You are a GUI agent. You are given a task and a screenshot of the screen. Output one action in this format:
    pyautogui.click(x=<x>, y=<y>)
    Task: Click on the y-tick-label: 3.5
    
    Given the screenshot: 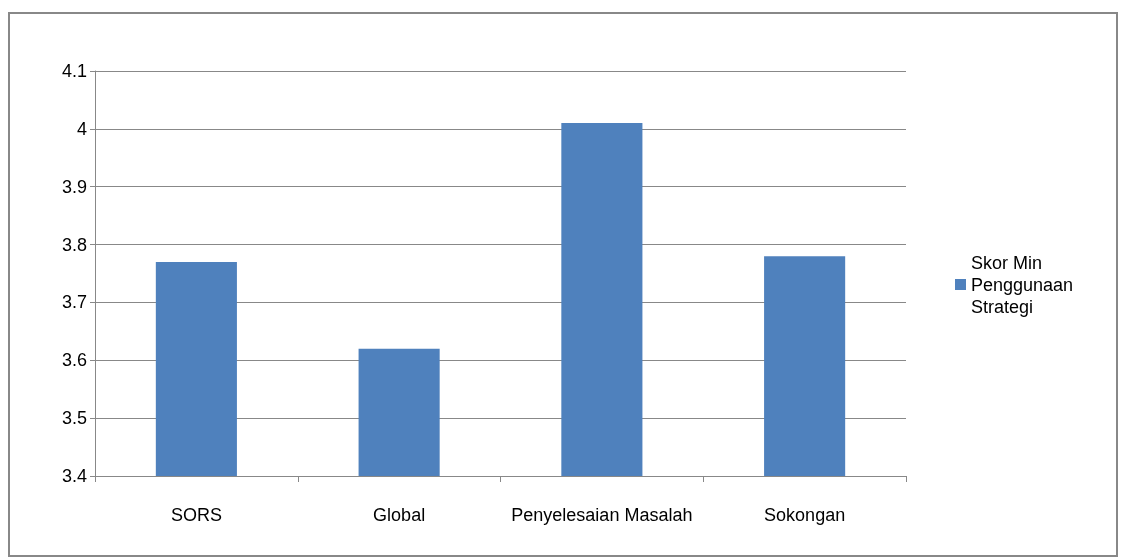 What is the action you would take?
    pyautogui.click(x=74, y=418)
    